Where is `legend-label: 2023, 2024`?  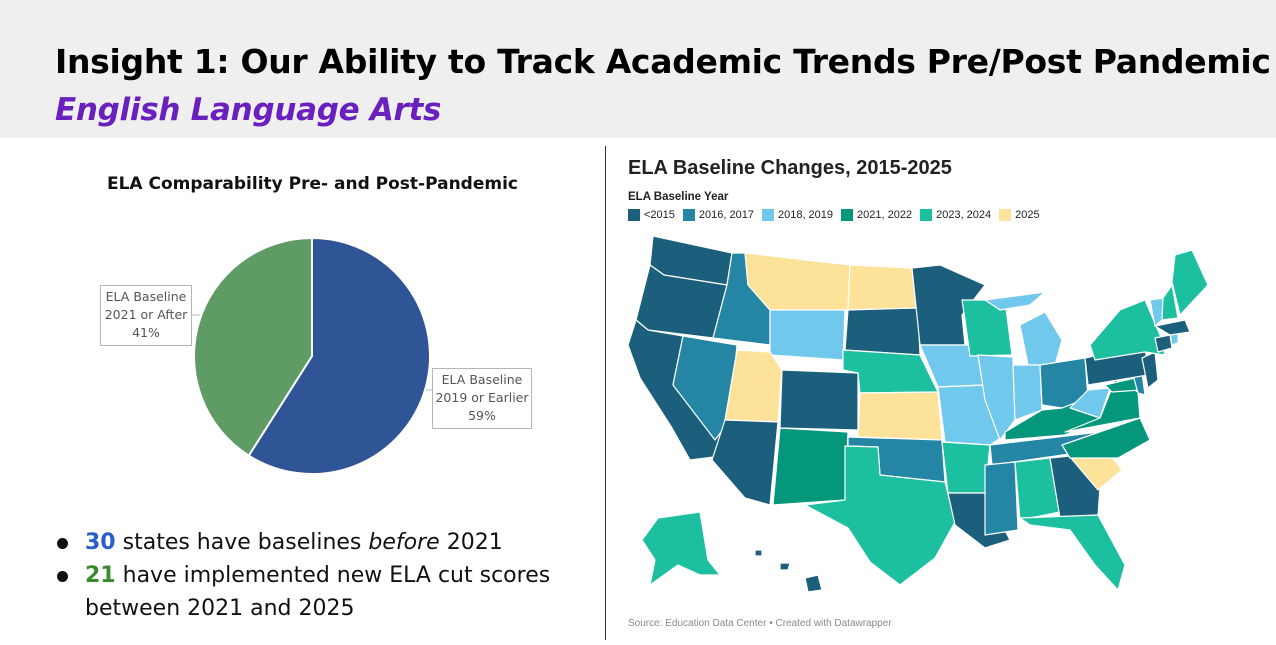
legend-label: 2023, 2024 is located at coordinates (964, 215).